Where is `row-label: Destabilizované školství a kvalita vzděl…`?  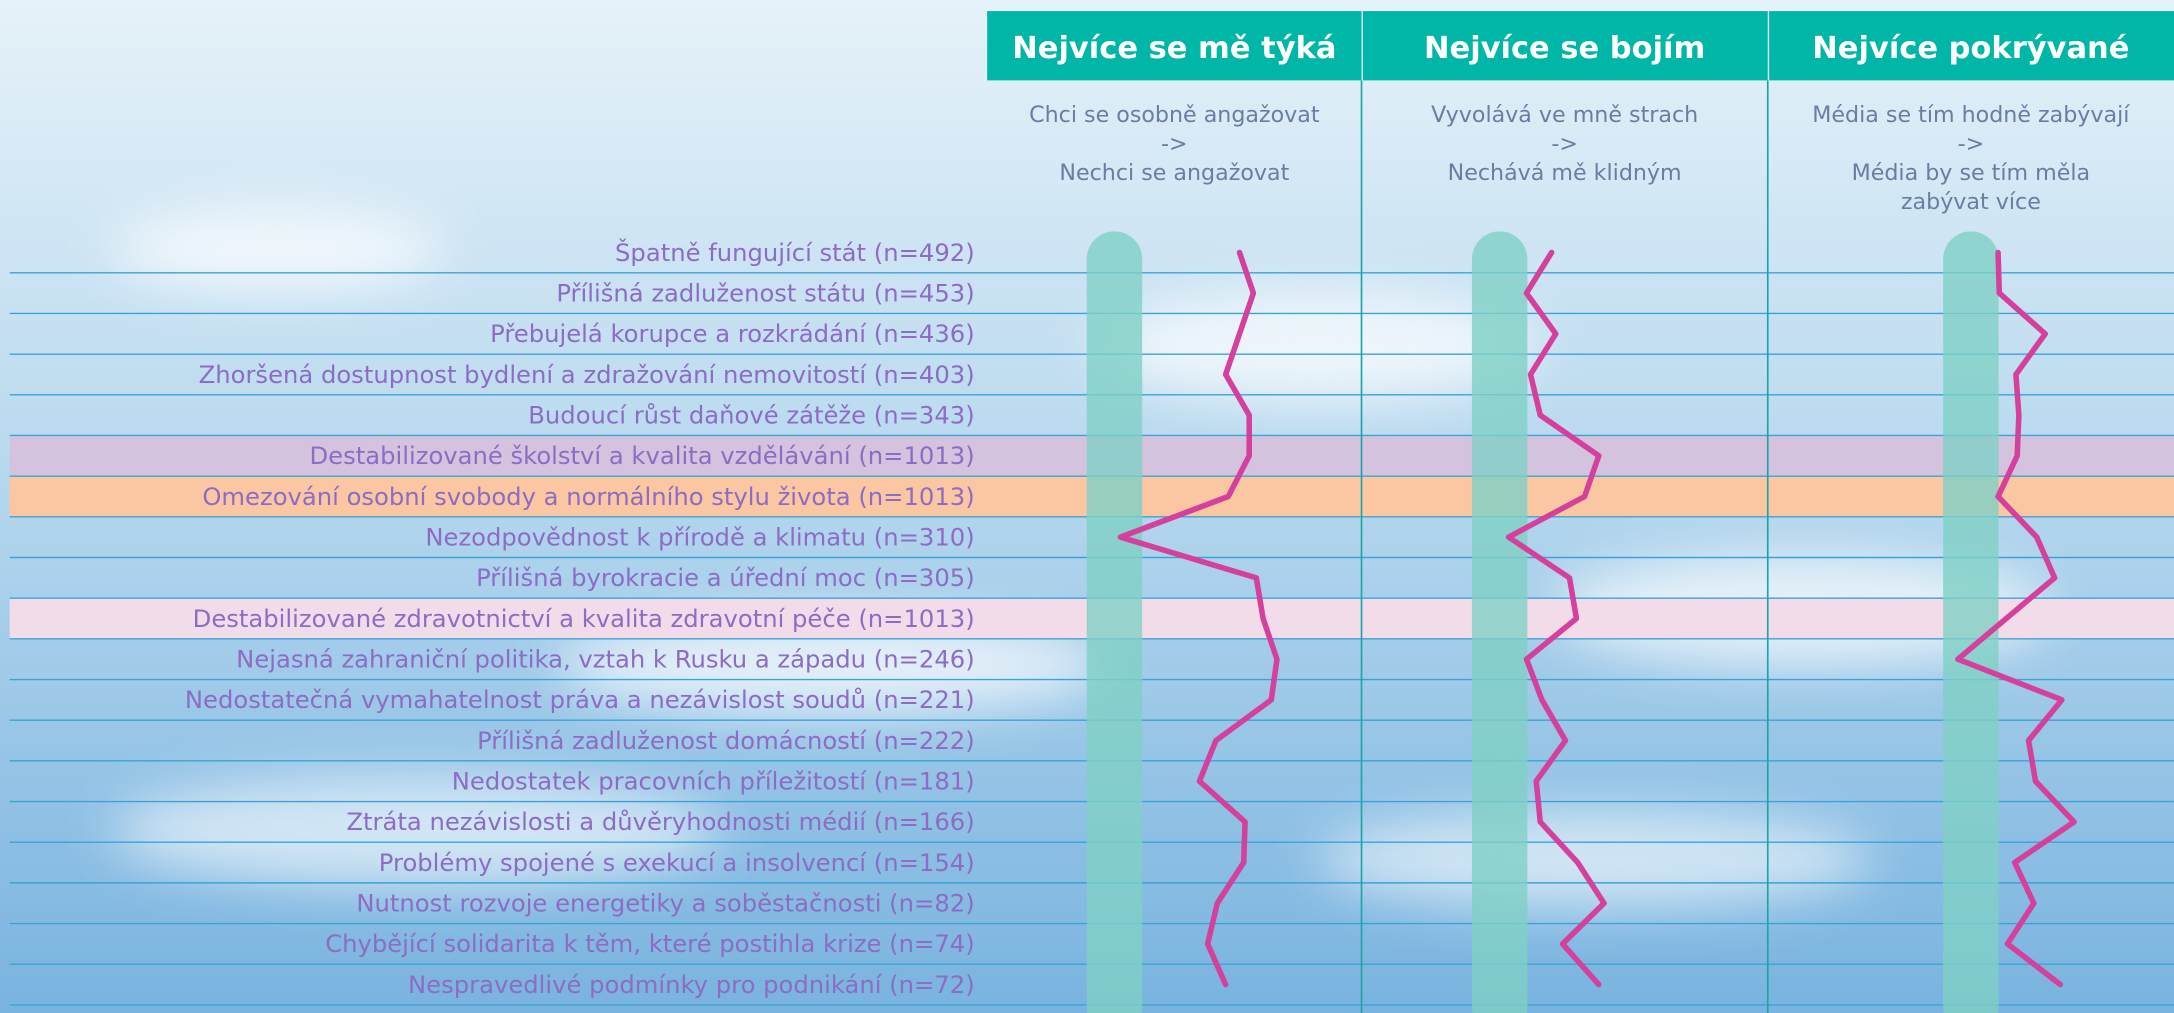 row-label: Destabilizované školství a kvalita vzděl… is located at coordinates (641, 455).